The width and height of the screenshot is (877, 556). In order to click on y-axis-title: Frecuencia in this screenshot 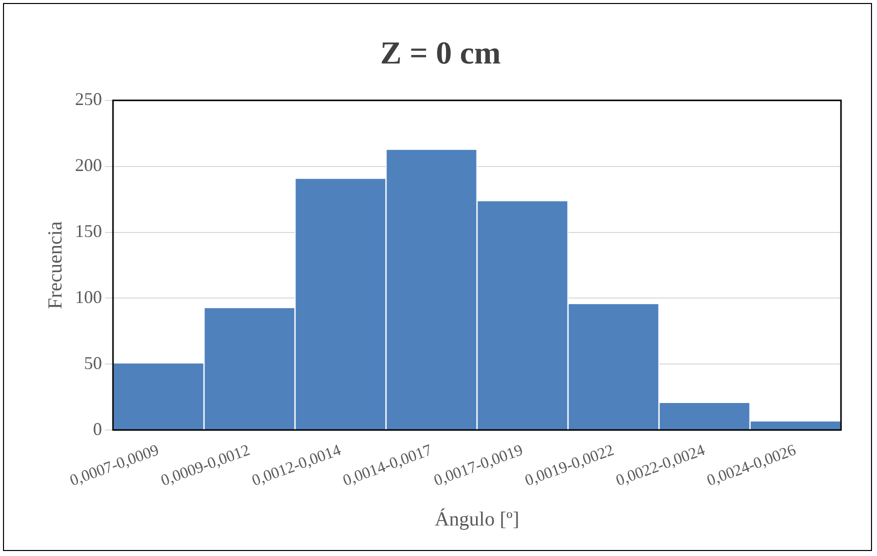, I will do `click(55, 265)`.